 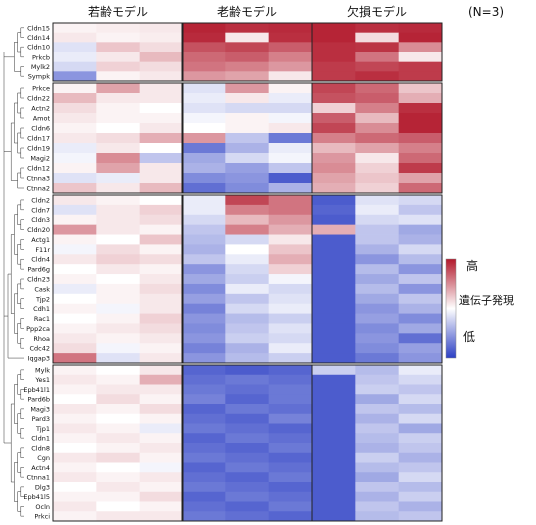 I want to click on gene-label: Yes1, so click(x=42, y=380).